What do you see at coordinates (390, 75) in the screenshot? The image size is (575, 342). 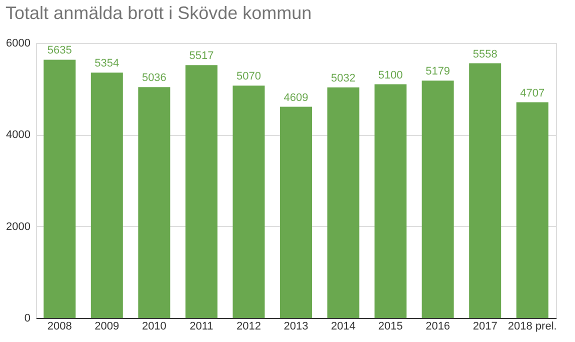 I see `data-label: 5100` at bounding box center [390, 75].